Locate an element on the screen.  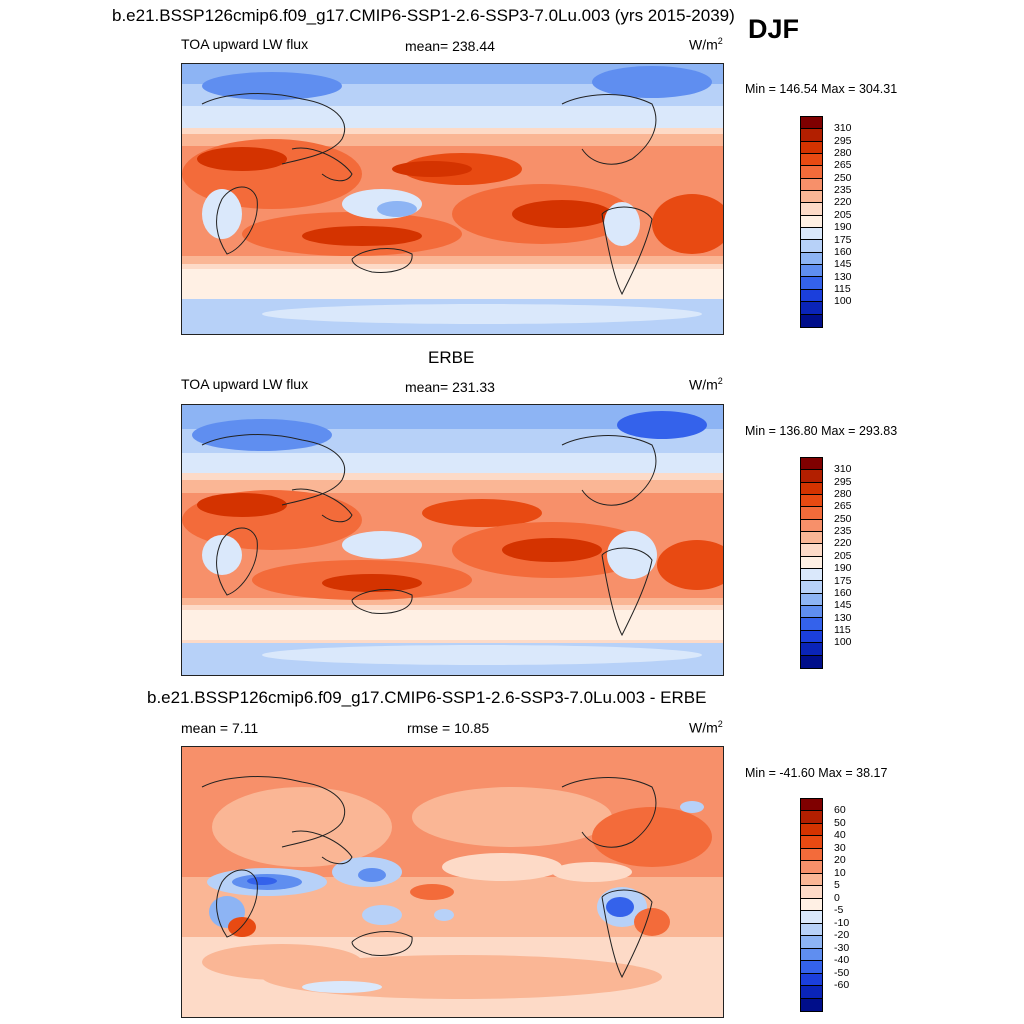
colorbar-tick-label: 50 is located at coordinates (840, 822).